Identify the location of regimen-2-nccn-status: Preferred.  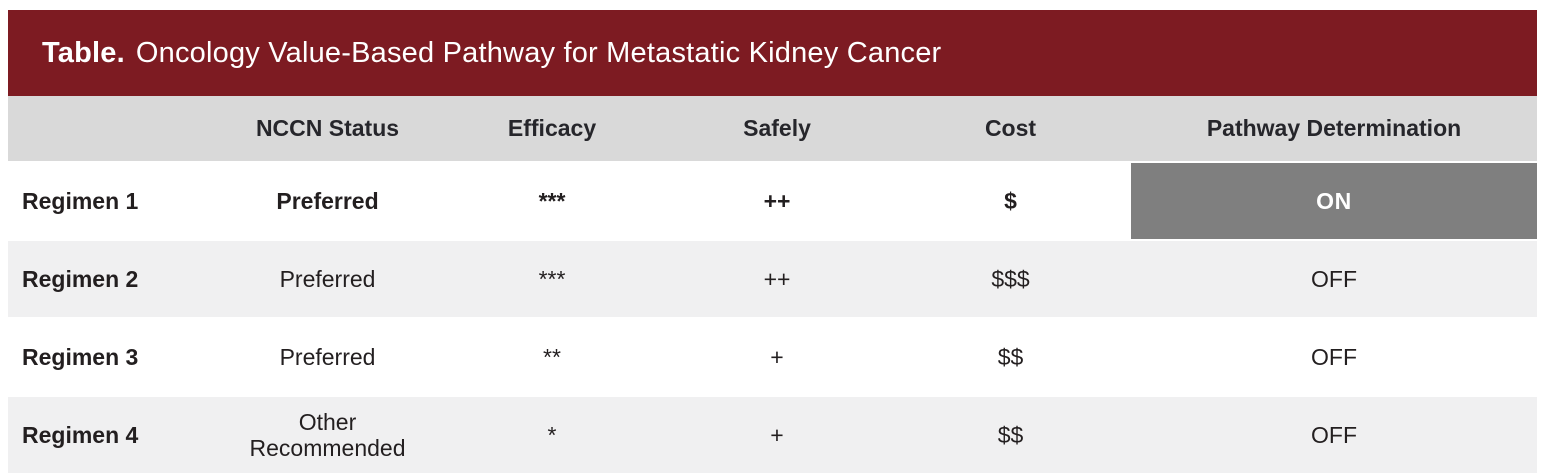
(327, 278).